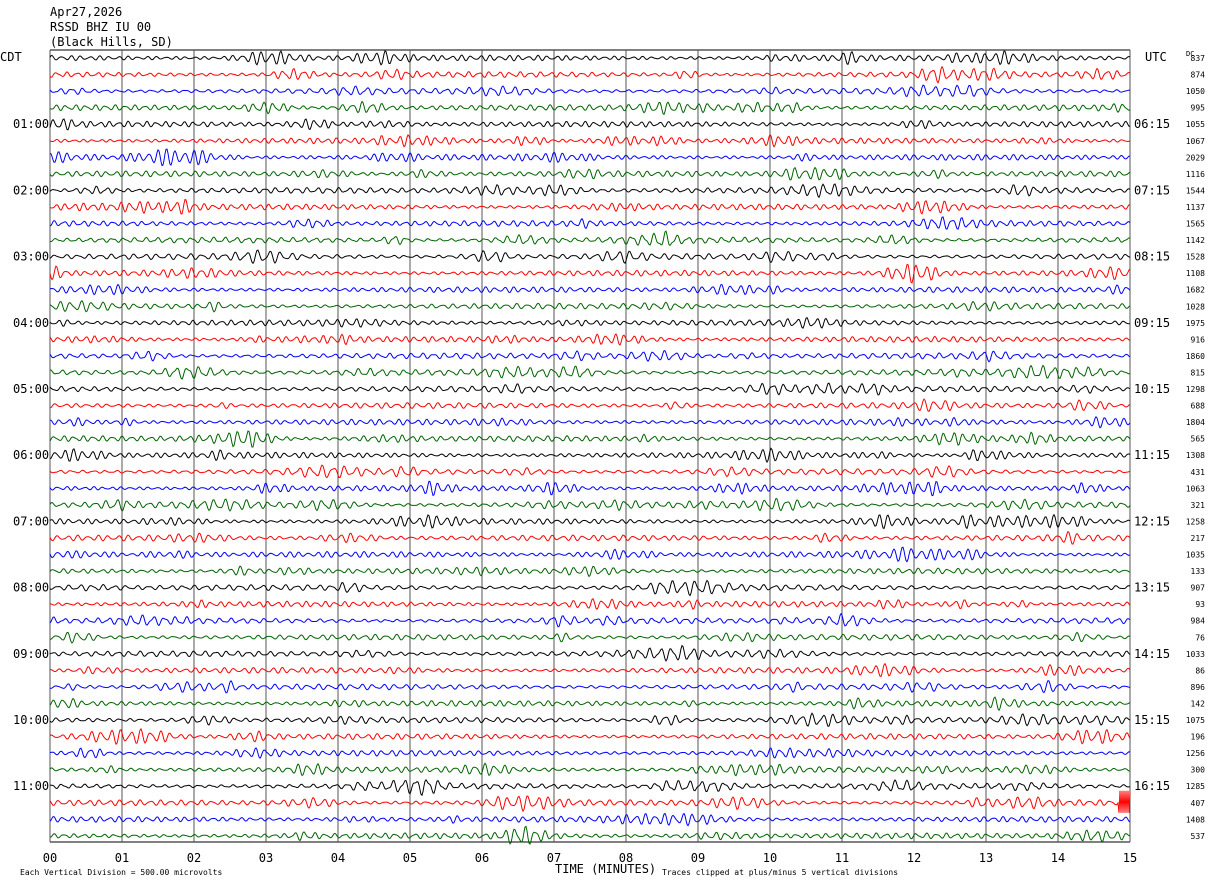 The height and width of the screenshot is (886, 1210). Describe the element at coordinates (1195, 174) in the screenshot. I see `dc-offset-label: 1116` at that location.